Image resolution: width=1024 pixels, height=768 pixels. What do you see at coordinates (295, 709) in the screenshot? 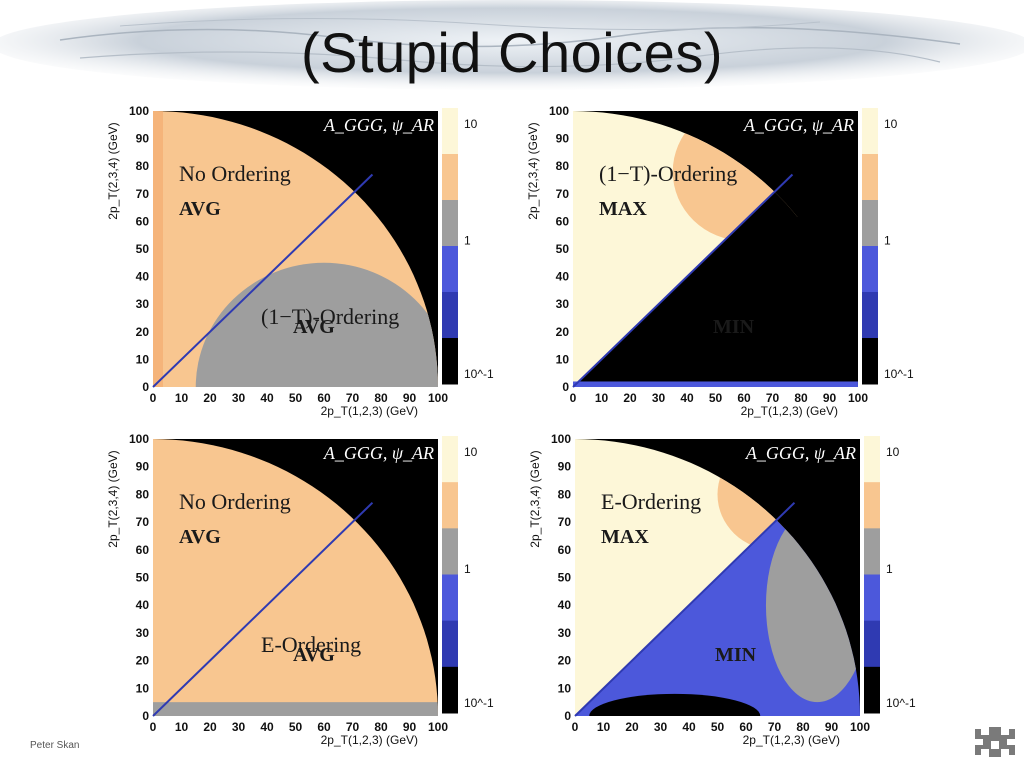
I see `bottom-gray-band` at bounding box center [295, 709].